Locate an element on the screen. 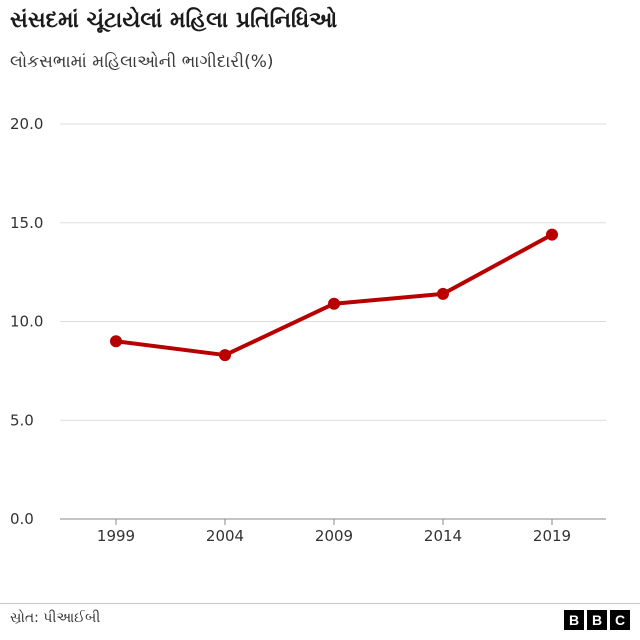  series-line is located at coordinates (334, 295).